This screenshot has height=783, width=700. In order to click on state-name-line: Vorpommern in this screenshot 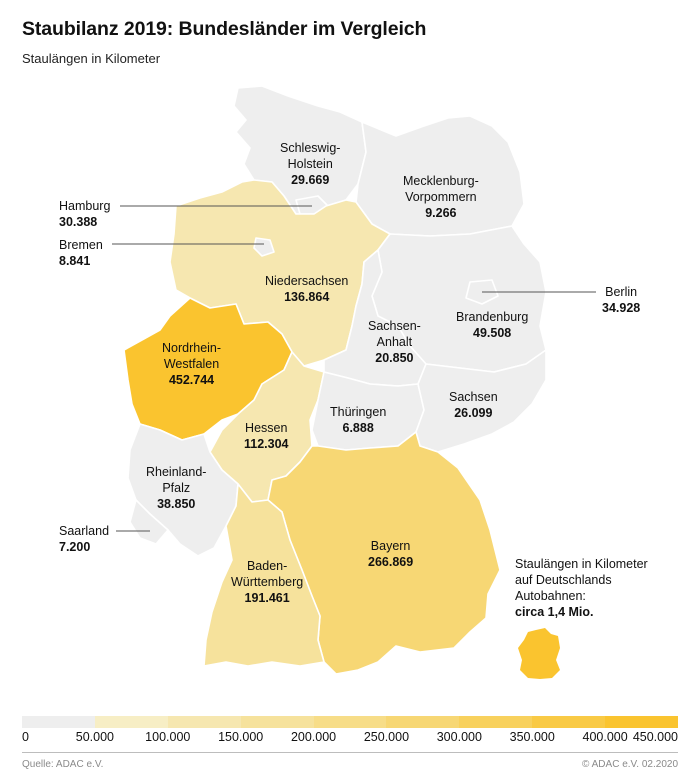, I will do `click(441, 197)`.